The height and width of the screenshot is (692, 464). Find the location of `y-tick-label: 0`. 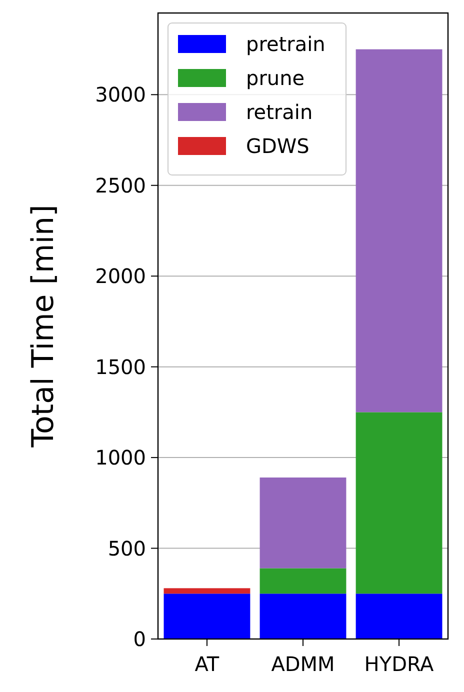

y-tick-label: 0 is located at coordinates (139, 639).